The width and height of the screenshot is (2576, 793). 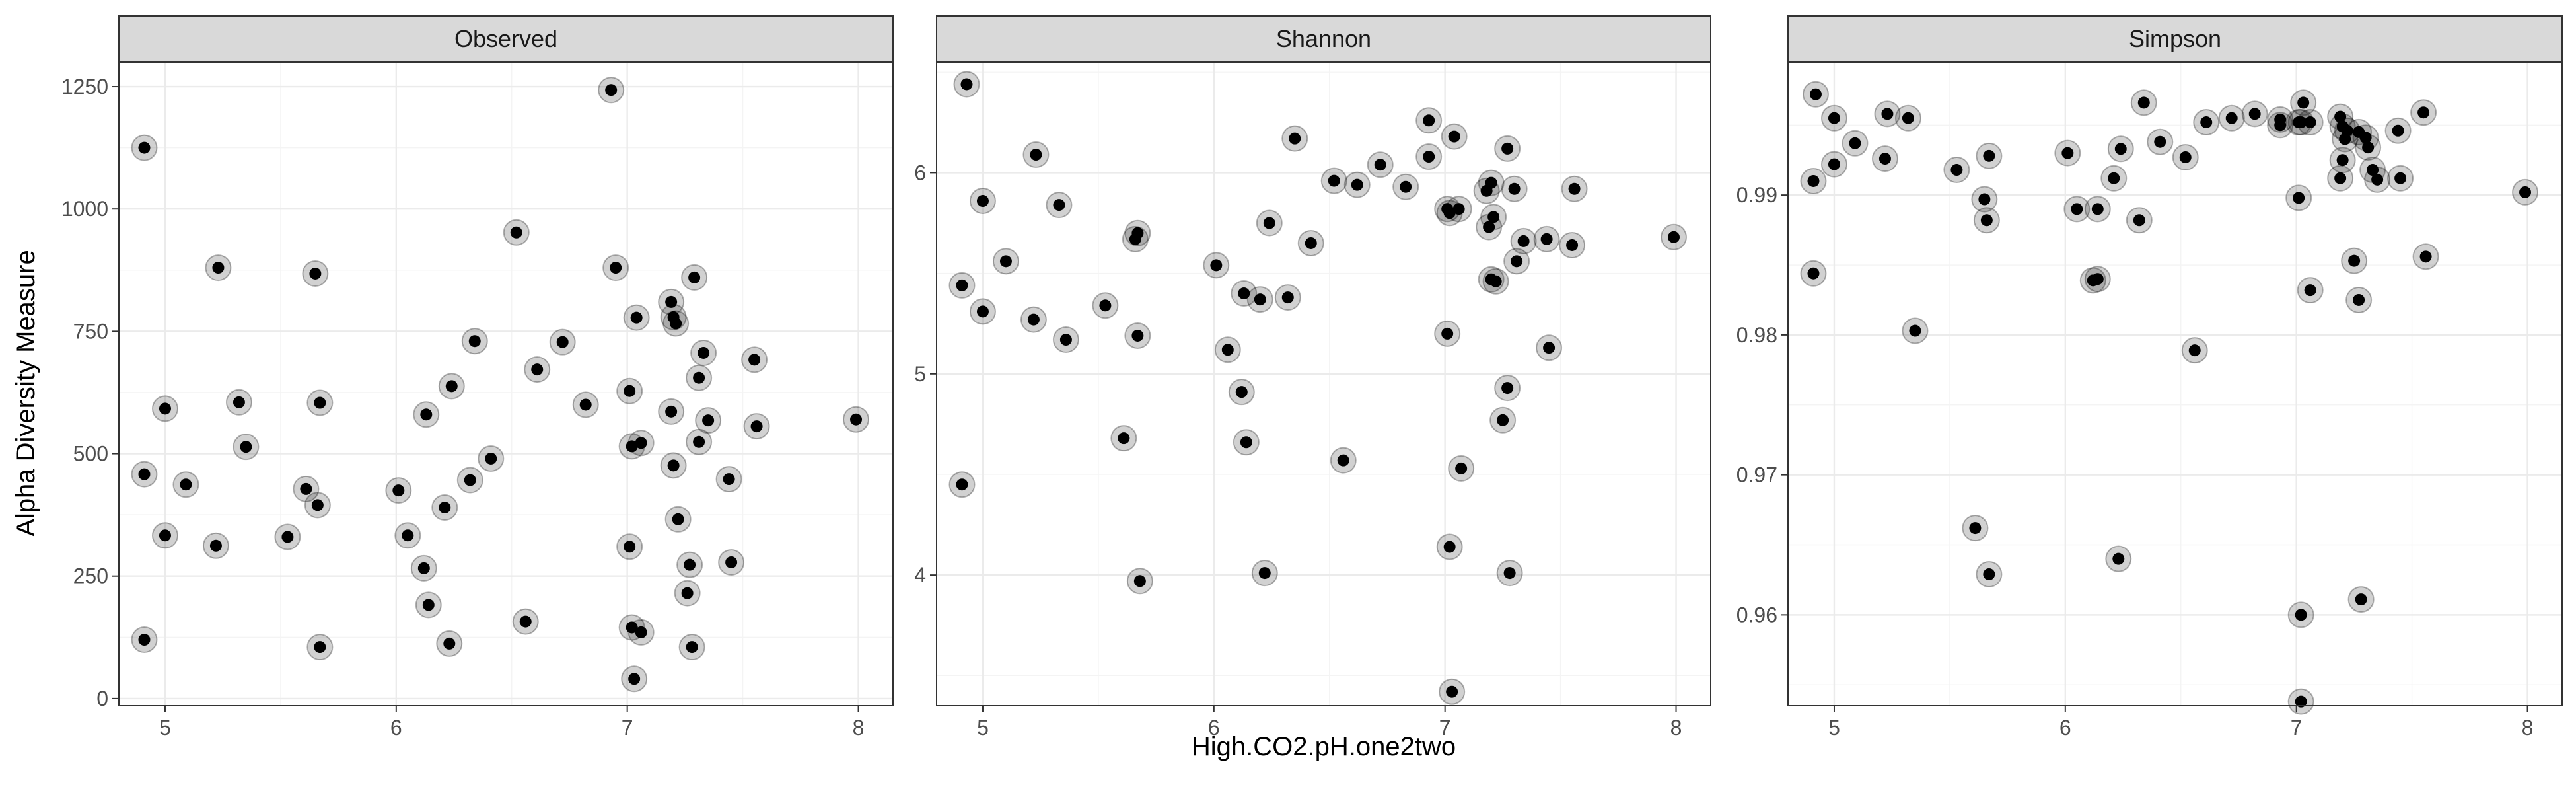 I want to click on x-tick-label: 7, so click(x=628, y=727).